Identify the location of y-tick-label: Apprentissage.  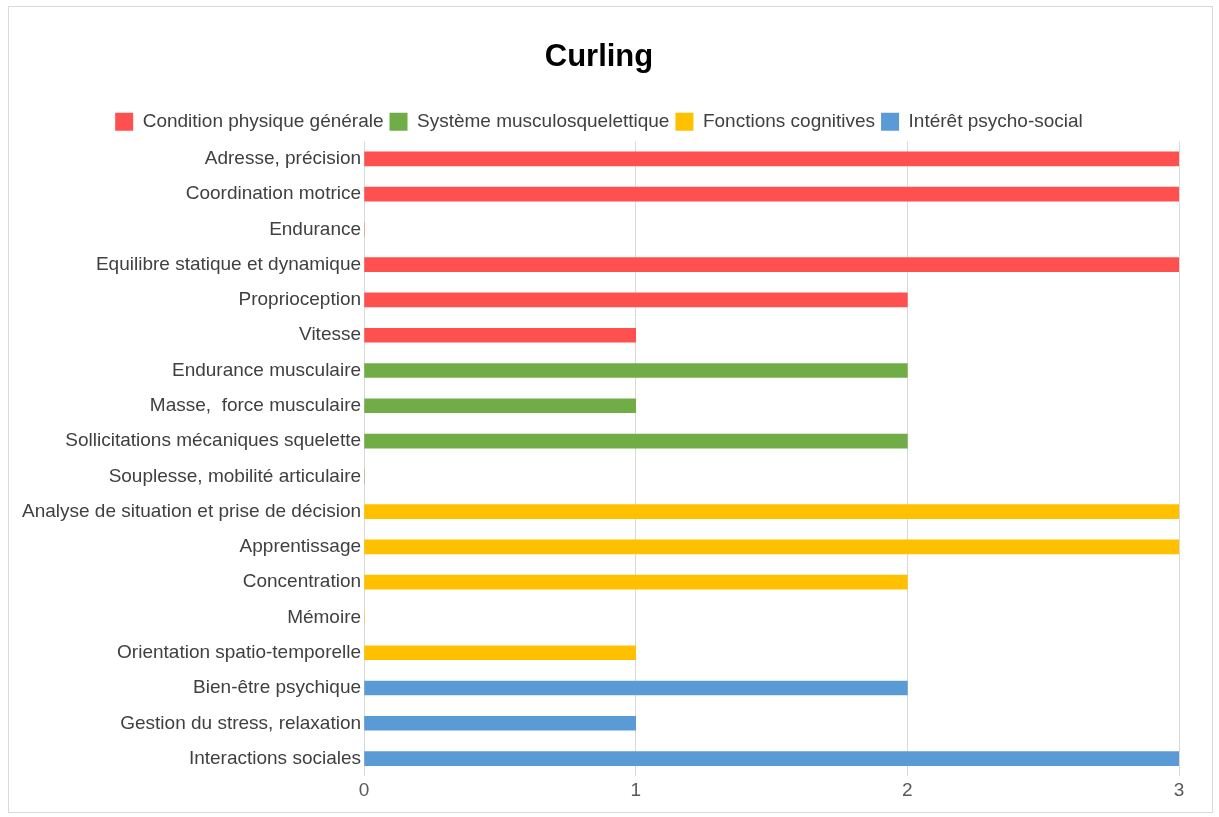
(300, 546).